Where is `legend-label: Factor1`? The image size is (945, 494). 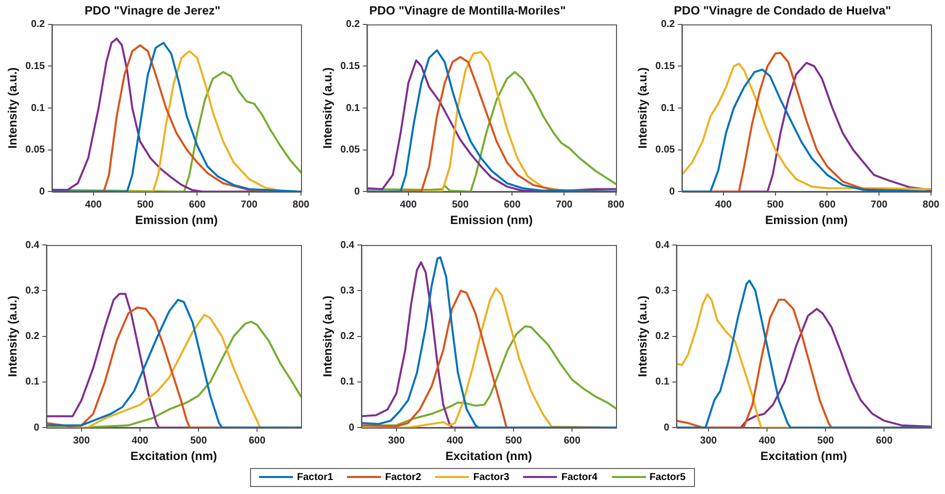
legend-label: Factor1 is located at coordinates (315, 477).